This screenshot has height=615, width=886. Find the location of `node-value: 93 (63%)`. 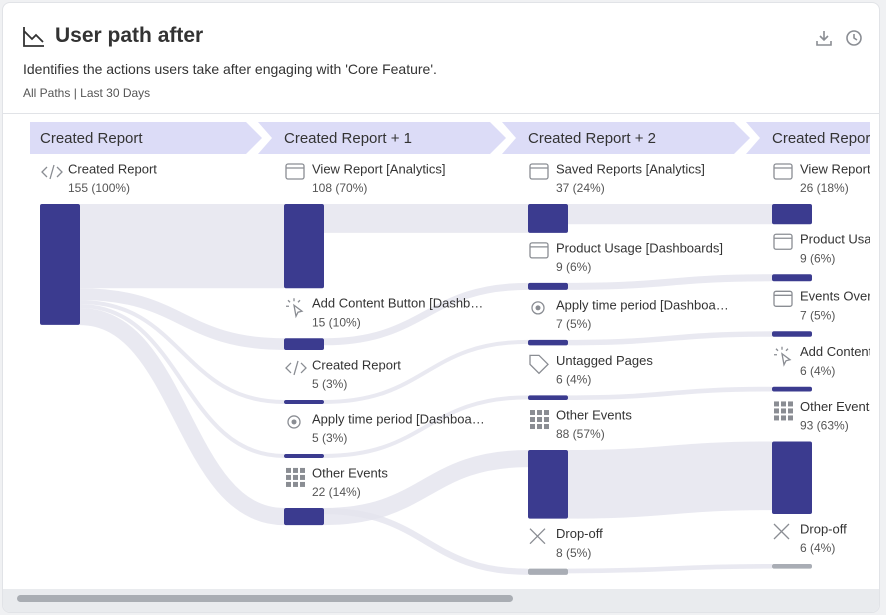

node-value: 93 (63%) is located at coordinates (824, 426).